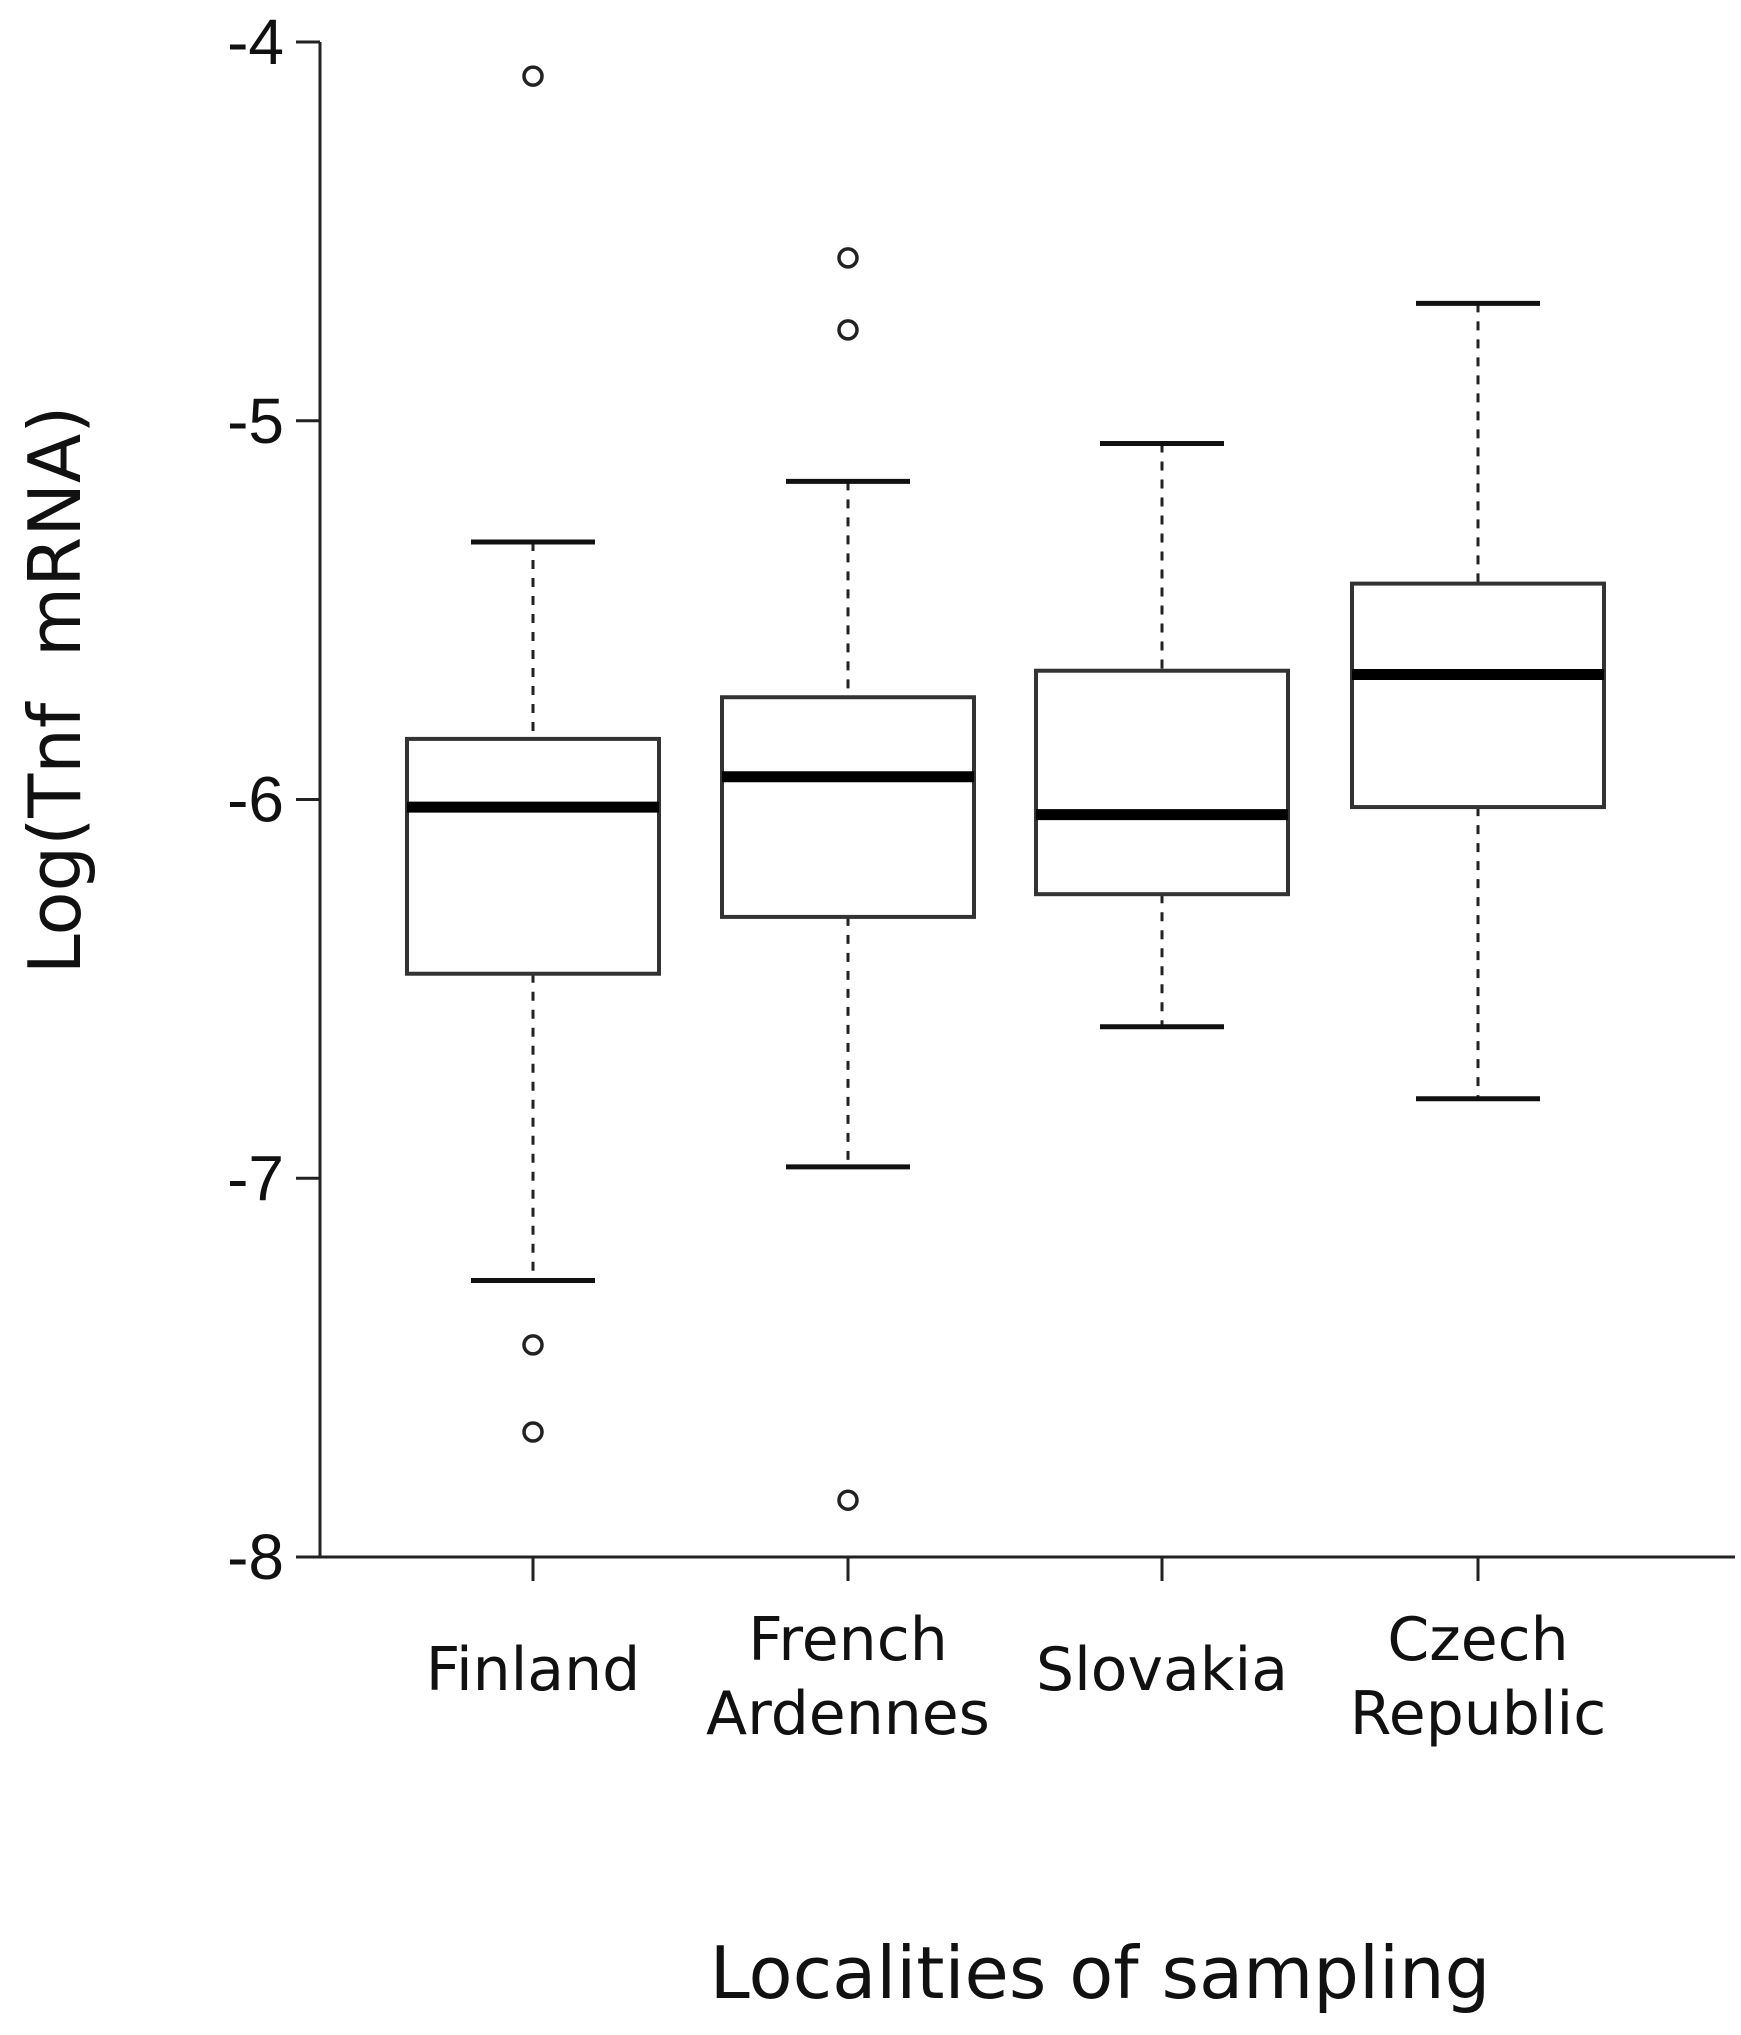  Describe the element at coordinates (55, 690) in the screenshot. I see `y-axis-title: Log(Tnf mRNA)` at that location.